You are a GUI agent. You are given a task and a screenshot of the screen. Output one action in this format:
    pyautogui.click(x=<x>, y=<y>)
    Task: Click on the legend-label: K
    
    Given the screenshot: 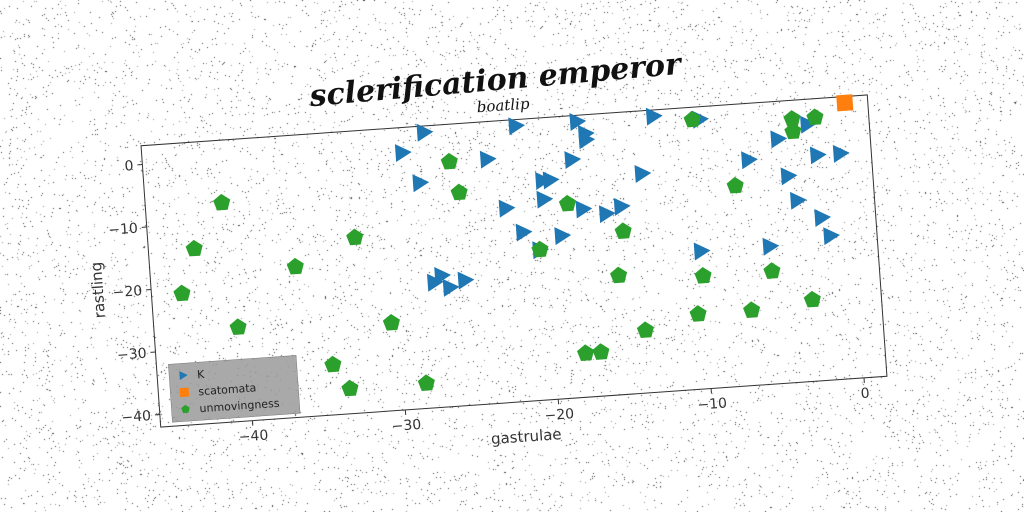 What is the action you would take?
    pyautogui.click(x=201, y=375)
    